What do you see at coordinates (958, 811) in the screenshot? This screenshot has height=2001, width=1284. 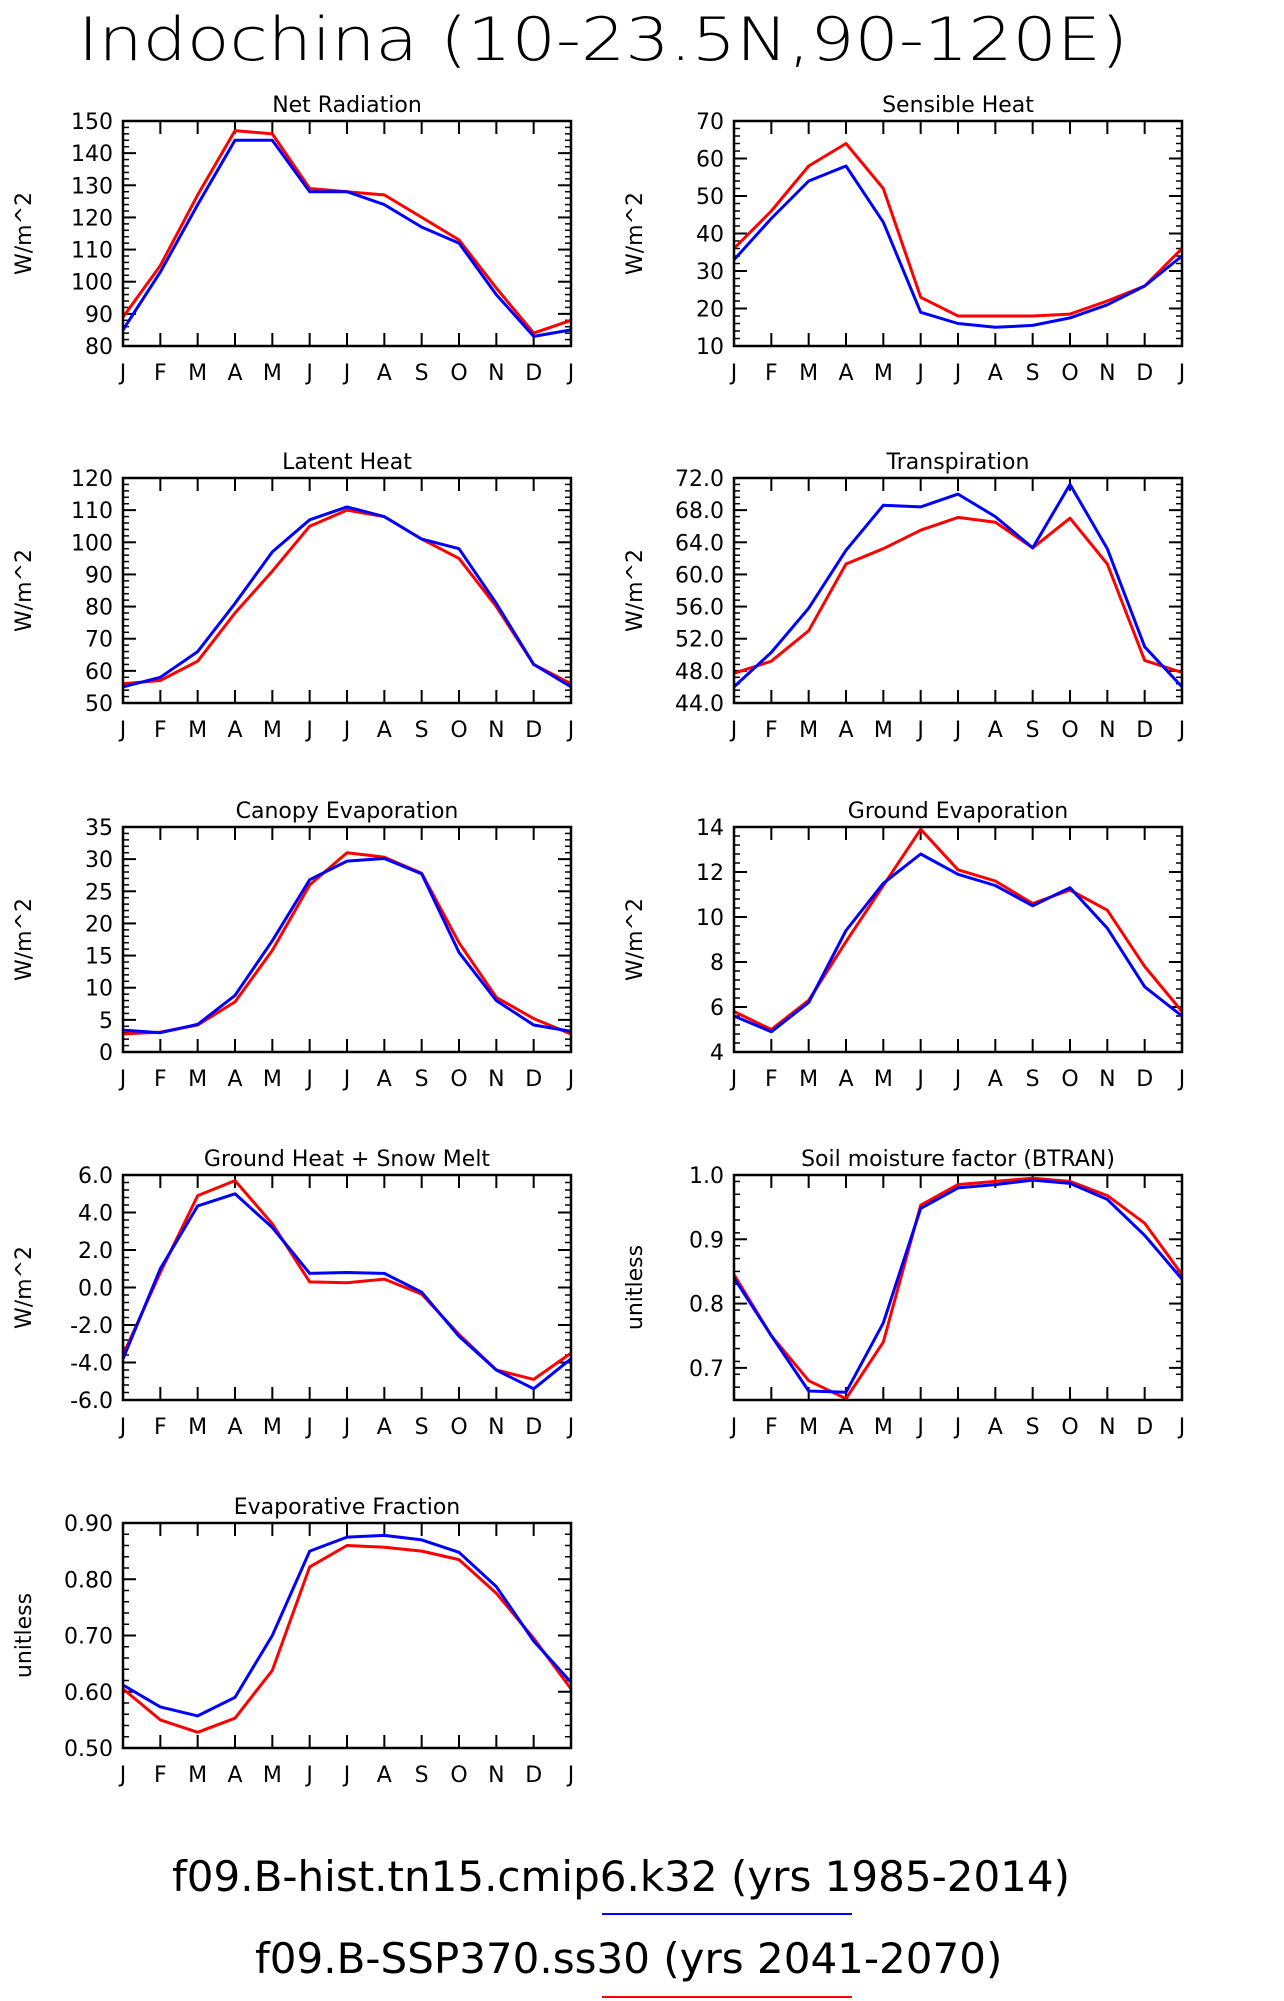 I see `chart-title: Ground Evaporation` at bounding box center [958, 811].